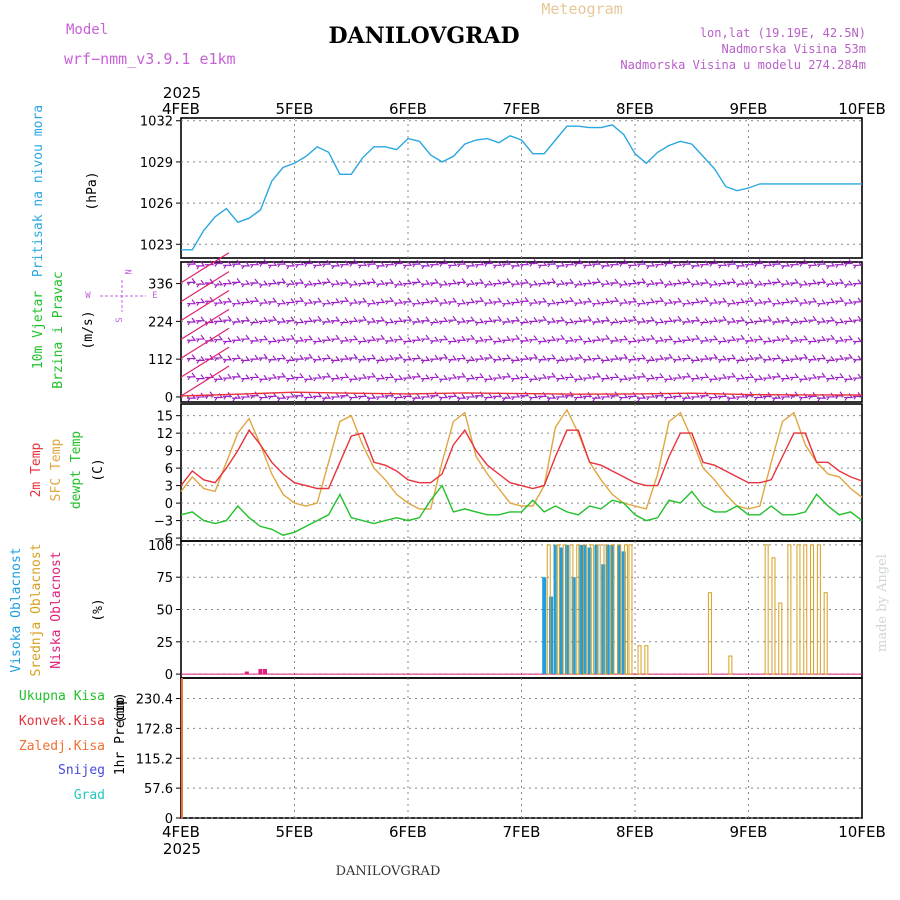  What do you see at coordinates (169, 675) in the screenshot?
I see `y-tick-label: 0` at bounding box center [169, 675].